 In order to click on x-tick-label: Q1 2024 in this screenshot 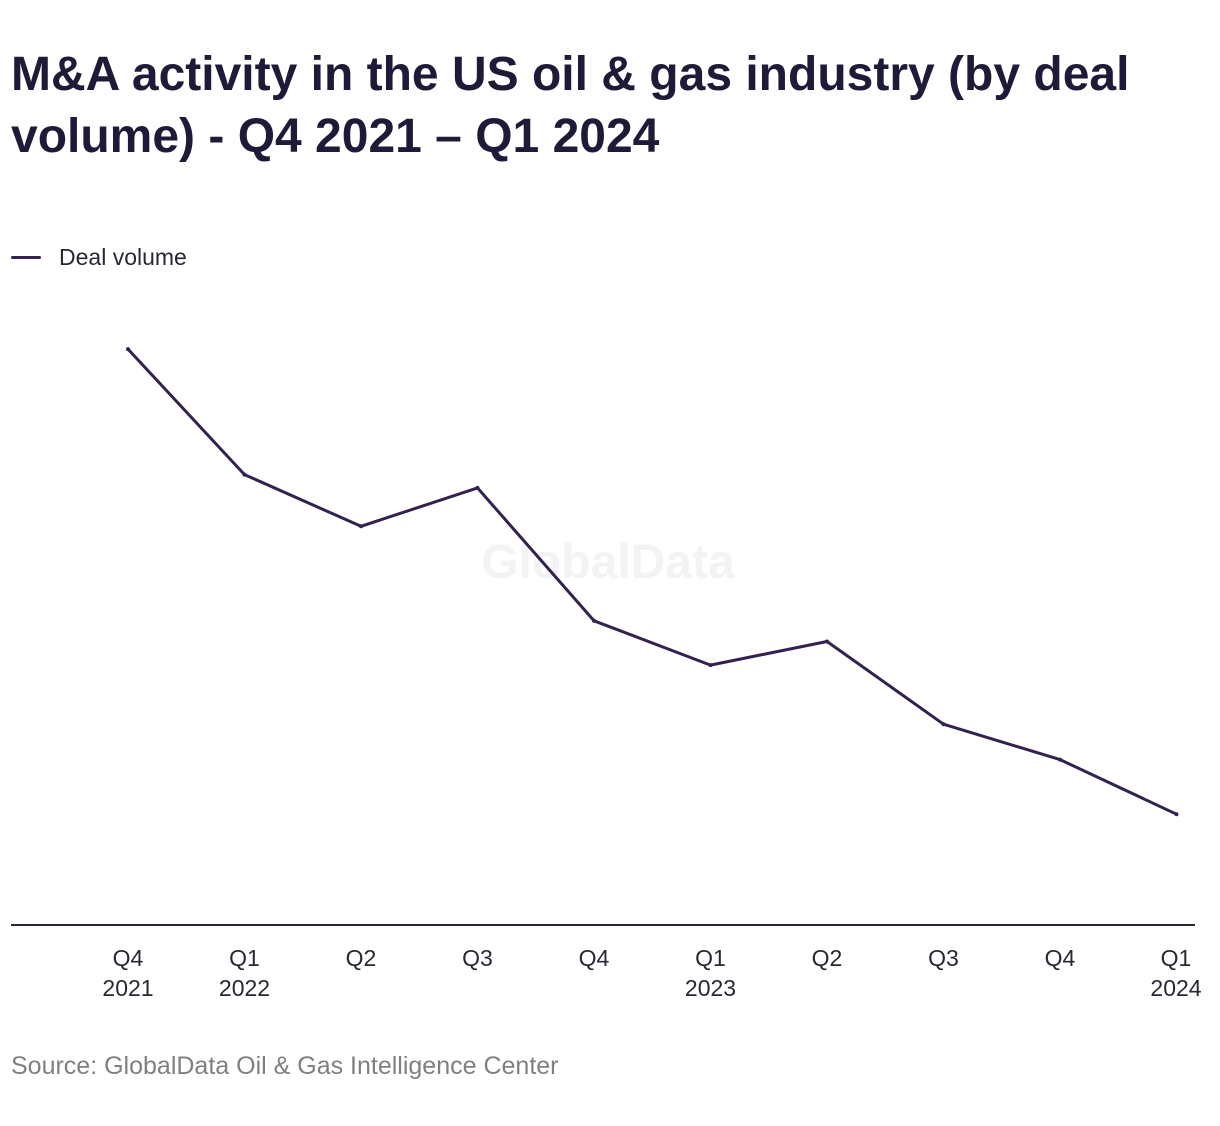, I will do `click(1175, 973)`.